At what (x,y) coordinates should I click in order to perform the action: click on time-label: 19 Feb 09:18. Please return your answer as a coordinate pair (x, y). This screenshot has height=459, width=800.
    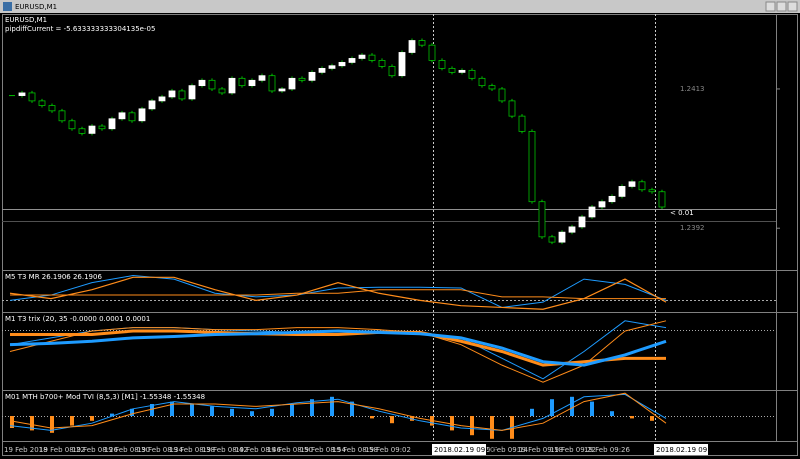
    Looking at the image, I should click on (540, 450).